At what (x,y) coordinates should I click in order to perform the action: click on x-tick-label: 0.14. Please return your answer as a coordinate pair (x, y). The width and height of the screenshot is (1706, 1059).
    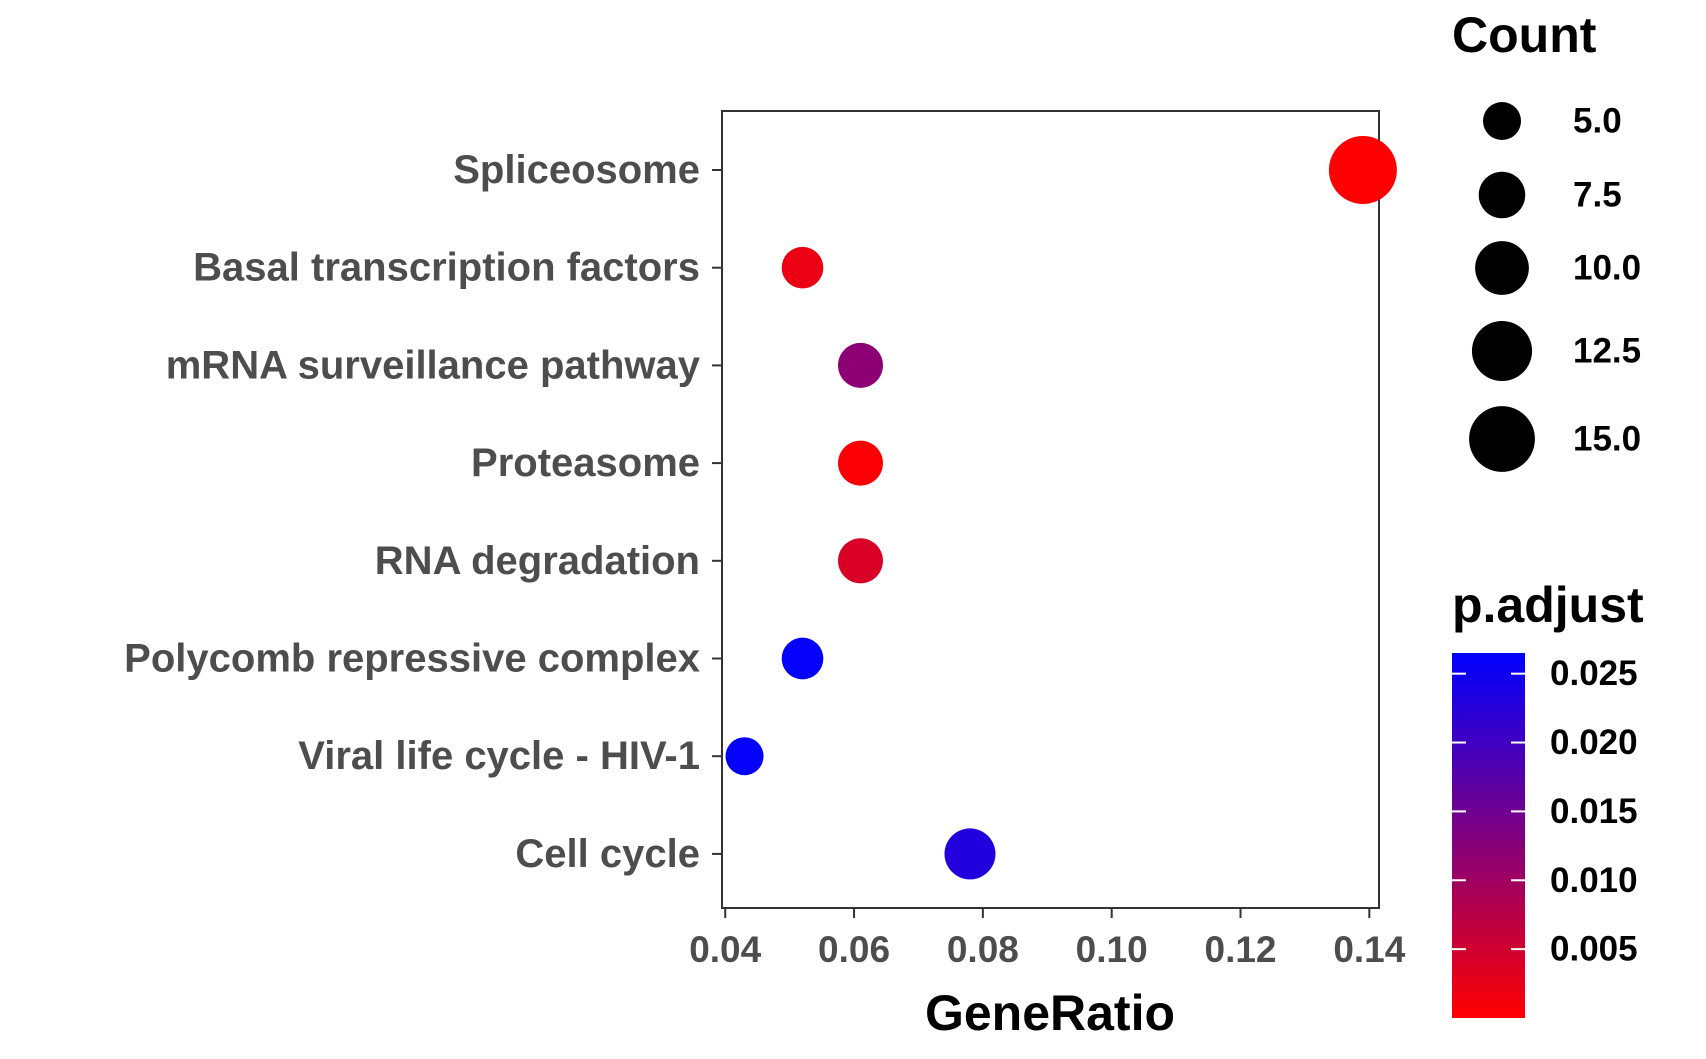
    Looking at the image, I should click on (1369, 949).